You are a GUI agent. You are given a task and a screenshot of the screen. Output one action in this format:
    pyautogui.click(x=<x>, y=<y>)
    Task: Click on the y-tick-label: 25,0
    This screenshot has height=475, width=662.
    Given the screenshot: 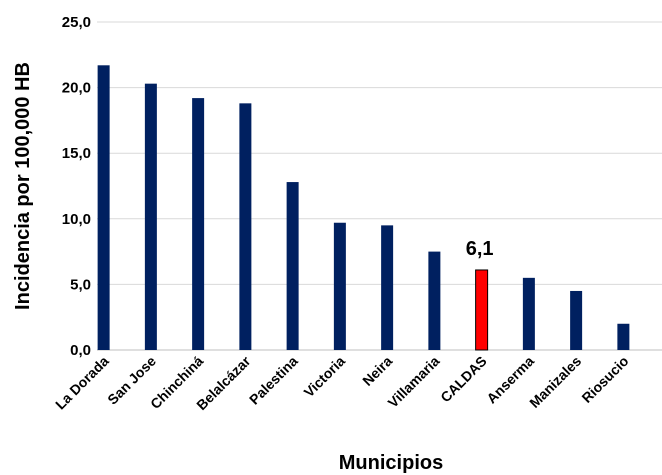 What is the action you would take?
    pyautogui.click(x=76, y=22)
    